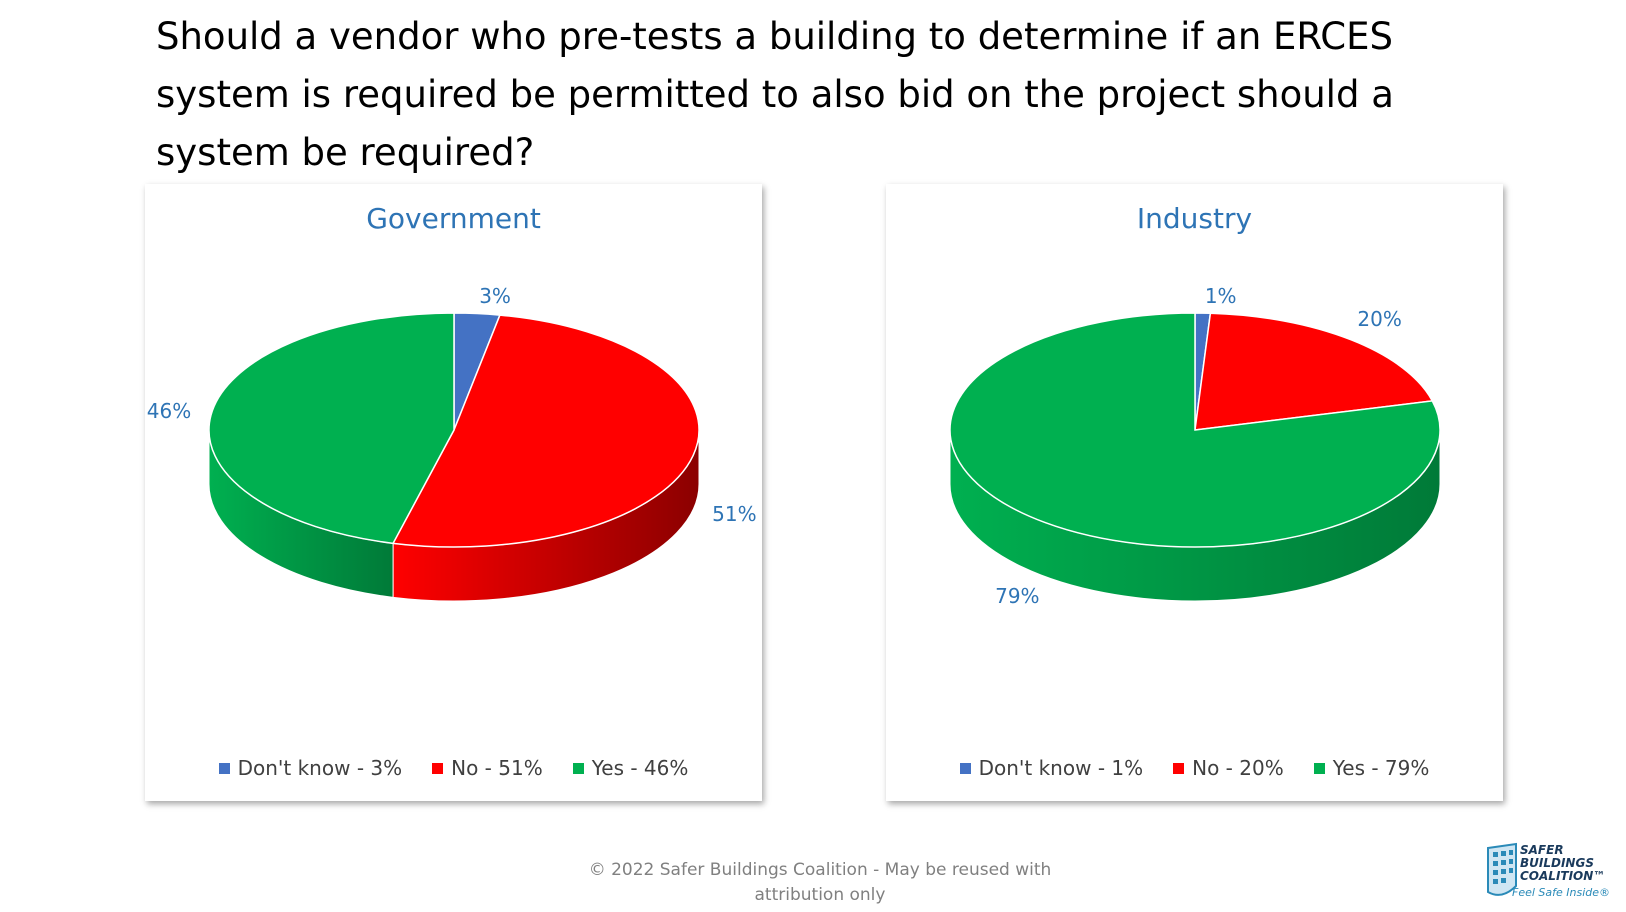 The width and height of the screenshot is (1626, 912). What do you see at coordinates (1061, 768) in the screenshot?
I see `legend-label: Don't know - 1%` at bounding box center [1061, 768].